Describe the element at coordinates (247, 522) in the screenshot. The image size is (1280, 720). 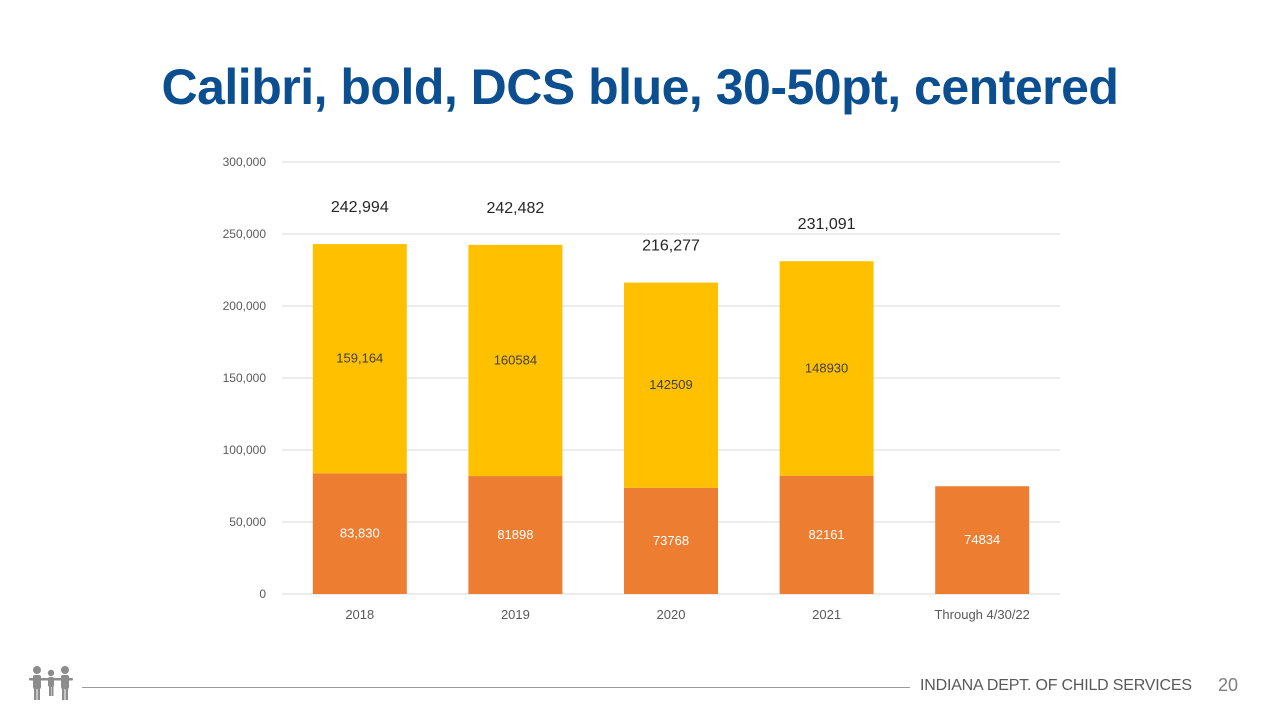
I see `y-tick-label: 50,000` at that location.